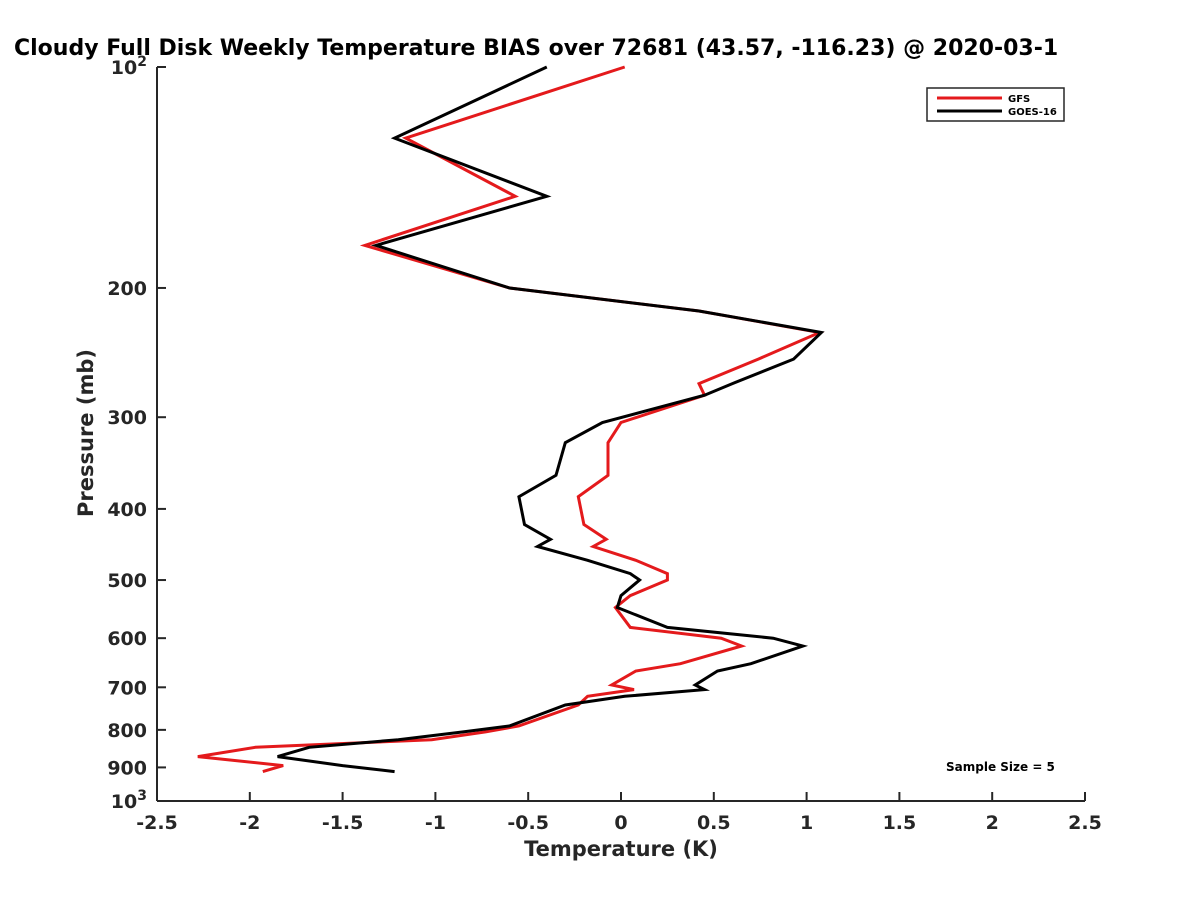  I want to click on x-tick-label: -1.5, so click(343, 823).